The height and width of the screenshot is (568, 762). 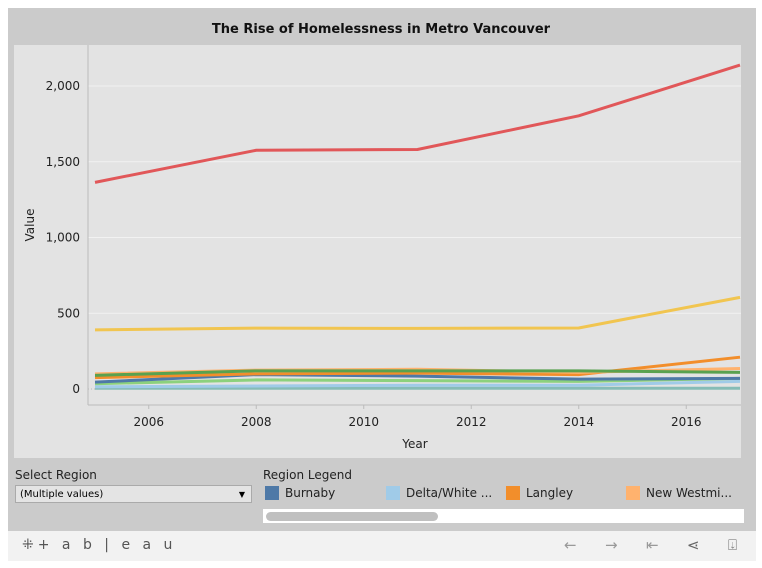 I want to click on series-line-langley, so click(x=417, y=367).